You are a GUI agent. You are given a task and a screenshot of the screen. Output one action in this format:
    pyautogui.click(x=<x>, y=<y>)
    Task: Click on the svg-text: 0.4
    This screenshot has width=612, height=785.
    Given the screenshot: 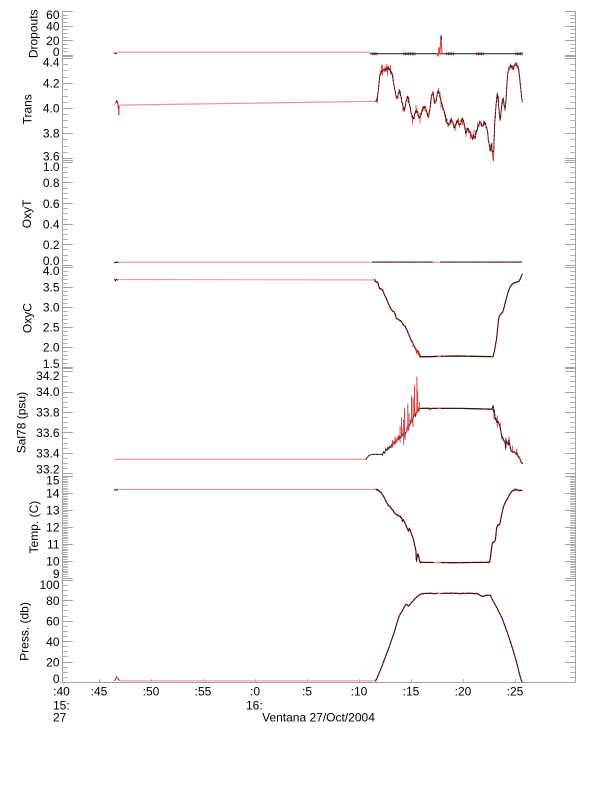 What is the action you would take?
    pyautogui.click(x=51, y=224)
    